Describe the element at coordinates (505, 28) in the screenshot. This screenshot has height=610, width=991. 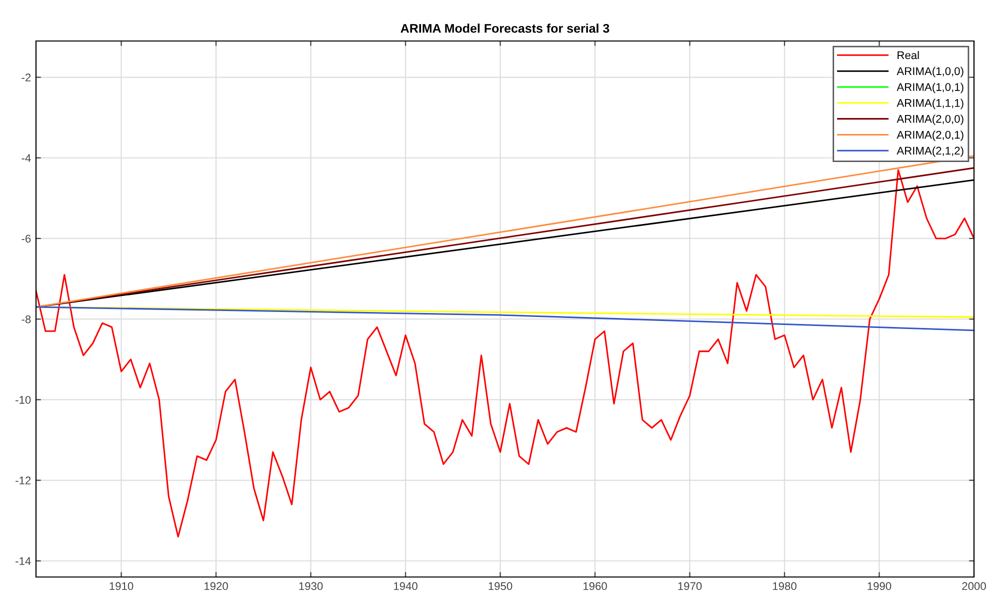
I see `chart-title: ARIMA Model Forecasts for serial 3` at that location.